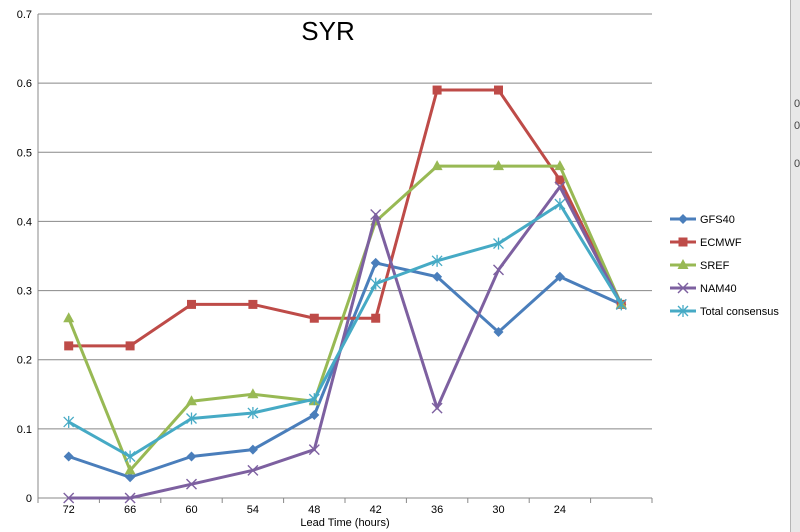 Image resolution: width=800 pixels, height=532 pixels. What do you see at coordinates (560, 510) in the screenshot?
I see `x-tick-label: 24` at bounding box center [560, 510].